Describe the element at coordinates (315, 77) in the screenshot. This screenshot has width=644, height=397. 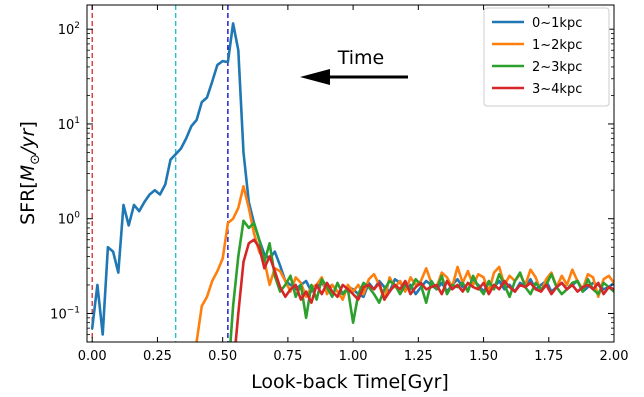
I see `time-arrow-head` at that location.